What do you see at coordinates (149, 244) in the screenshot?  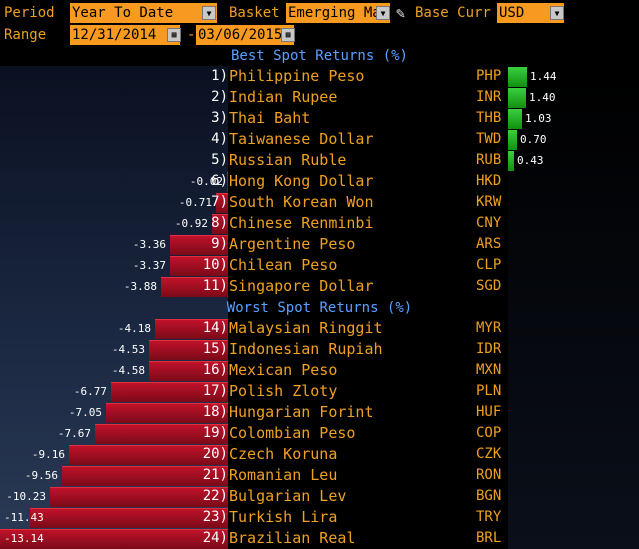 I see `bar-value-label: -3.36` at bounding box center [149, 244].